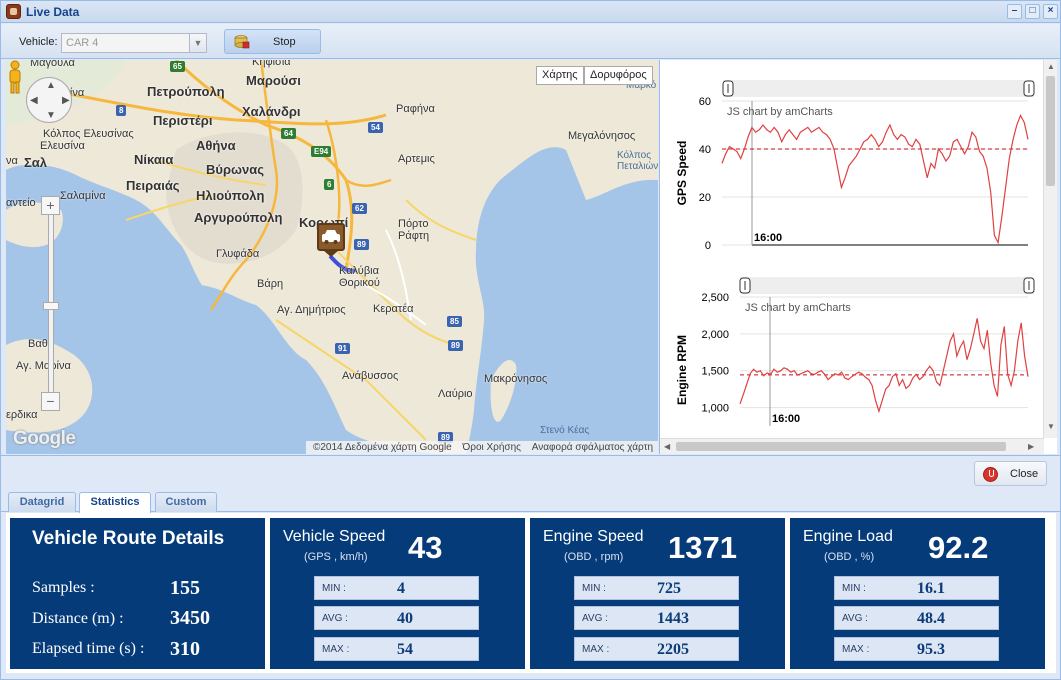 The height and width of the screenshot is (680, 1061). I want to click on y-tick-label: 2,500, so click(715, 298).